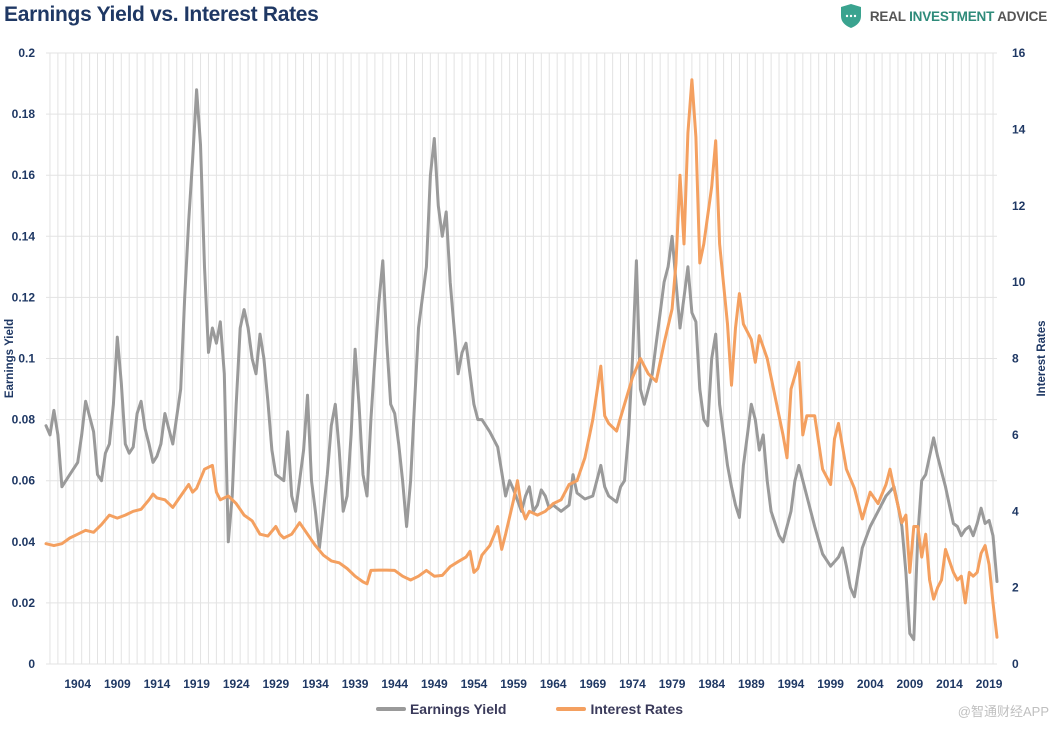 This screenshot has width=1059, height=729. Describe the element at coordinates (24, 603) in the screenshot. I see `y-left-tick-label: 0.02` at that location.